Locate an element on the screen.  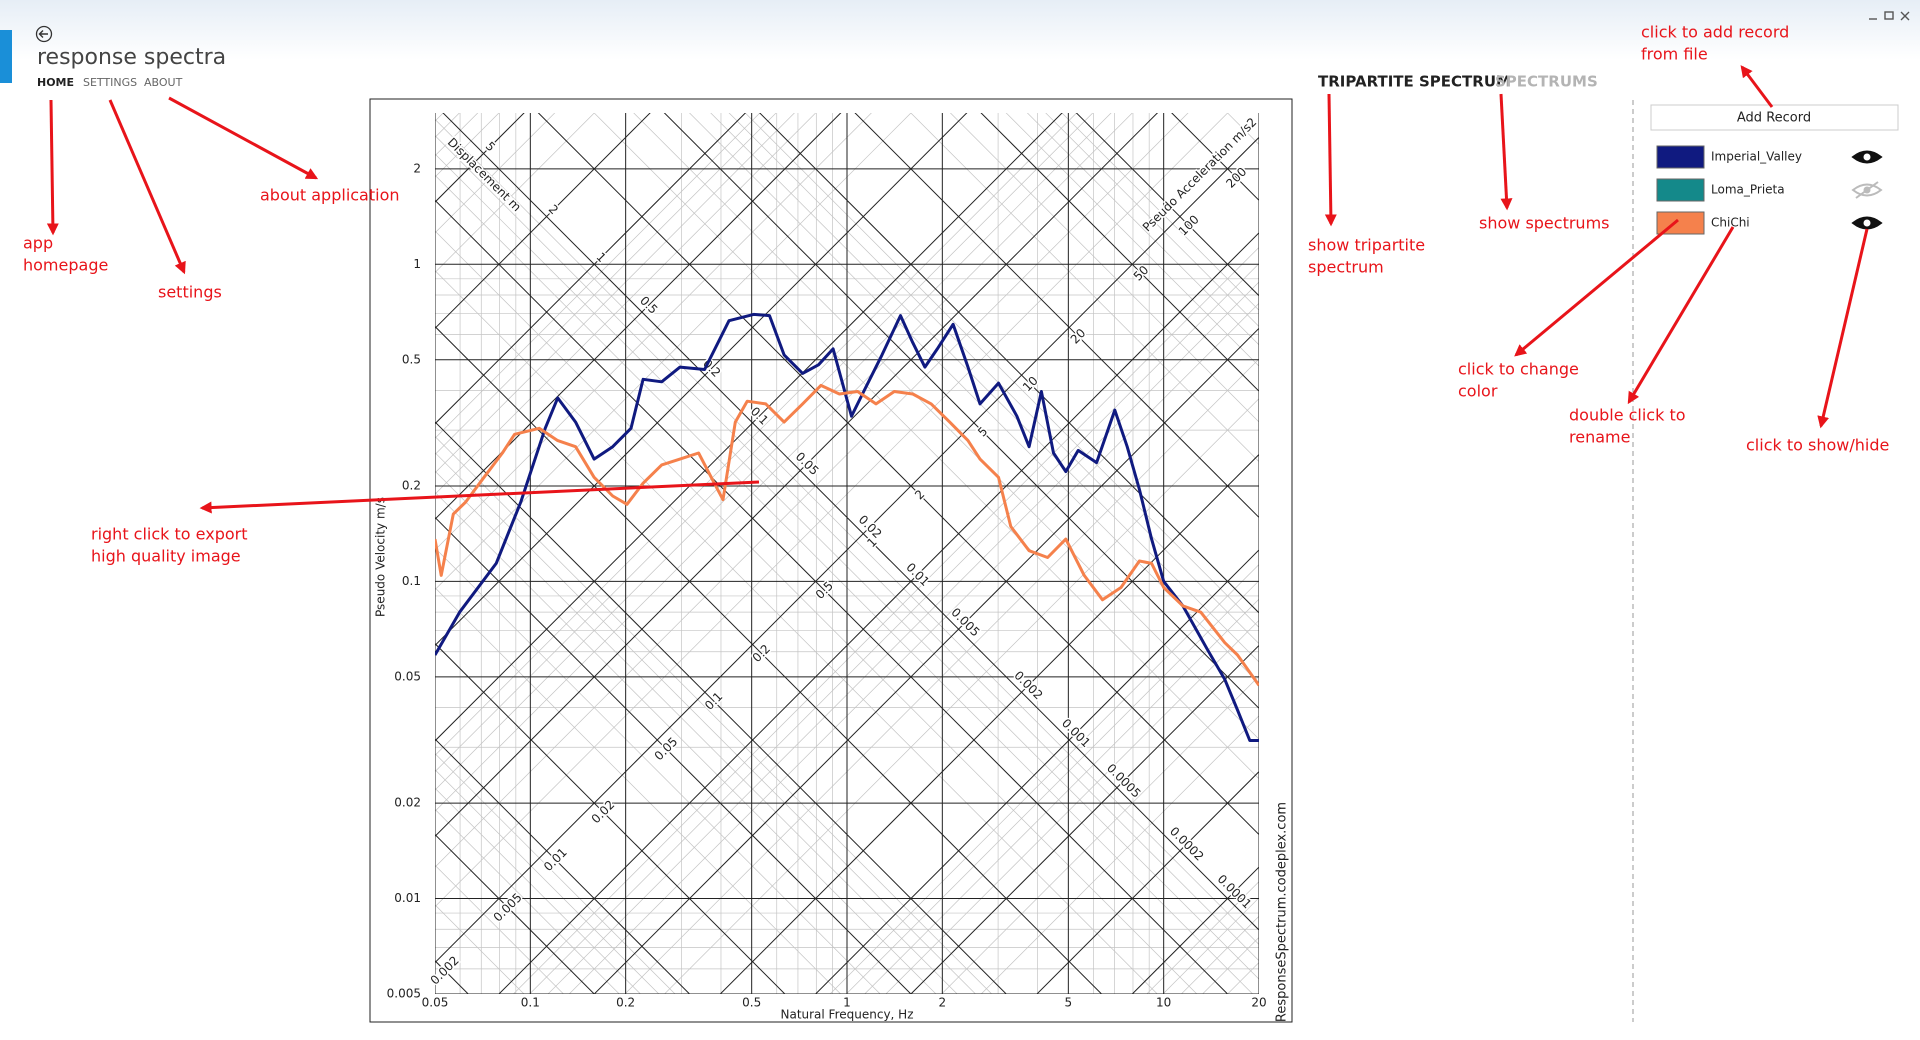
record-name: Loma_Prieta is located at coordinates (1748, 190).